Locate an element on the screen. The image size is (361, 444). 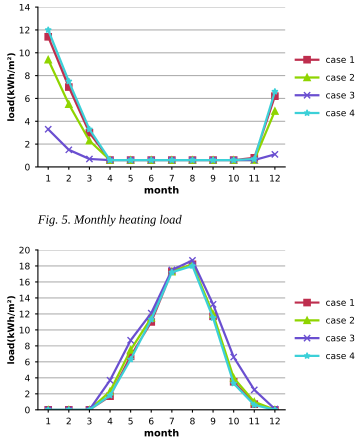
y-tick-label: 18 is located at coordinates (25, 266).